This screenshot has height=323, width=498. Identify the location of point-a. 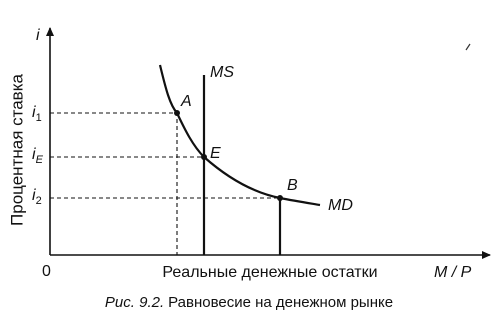
(177, 113).